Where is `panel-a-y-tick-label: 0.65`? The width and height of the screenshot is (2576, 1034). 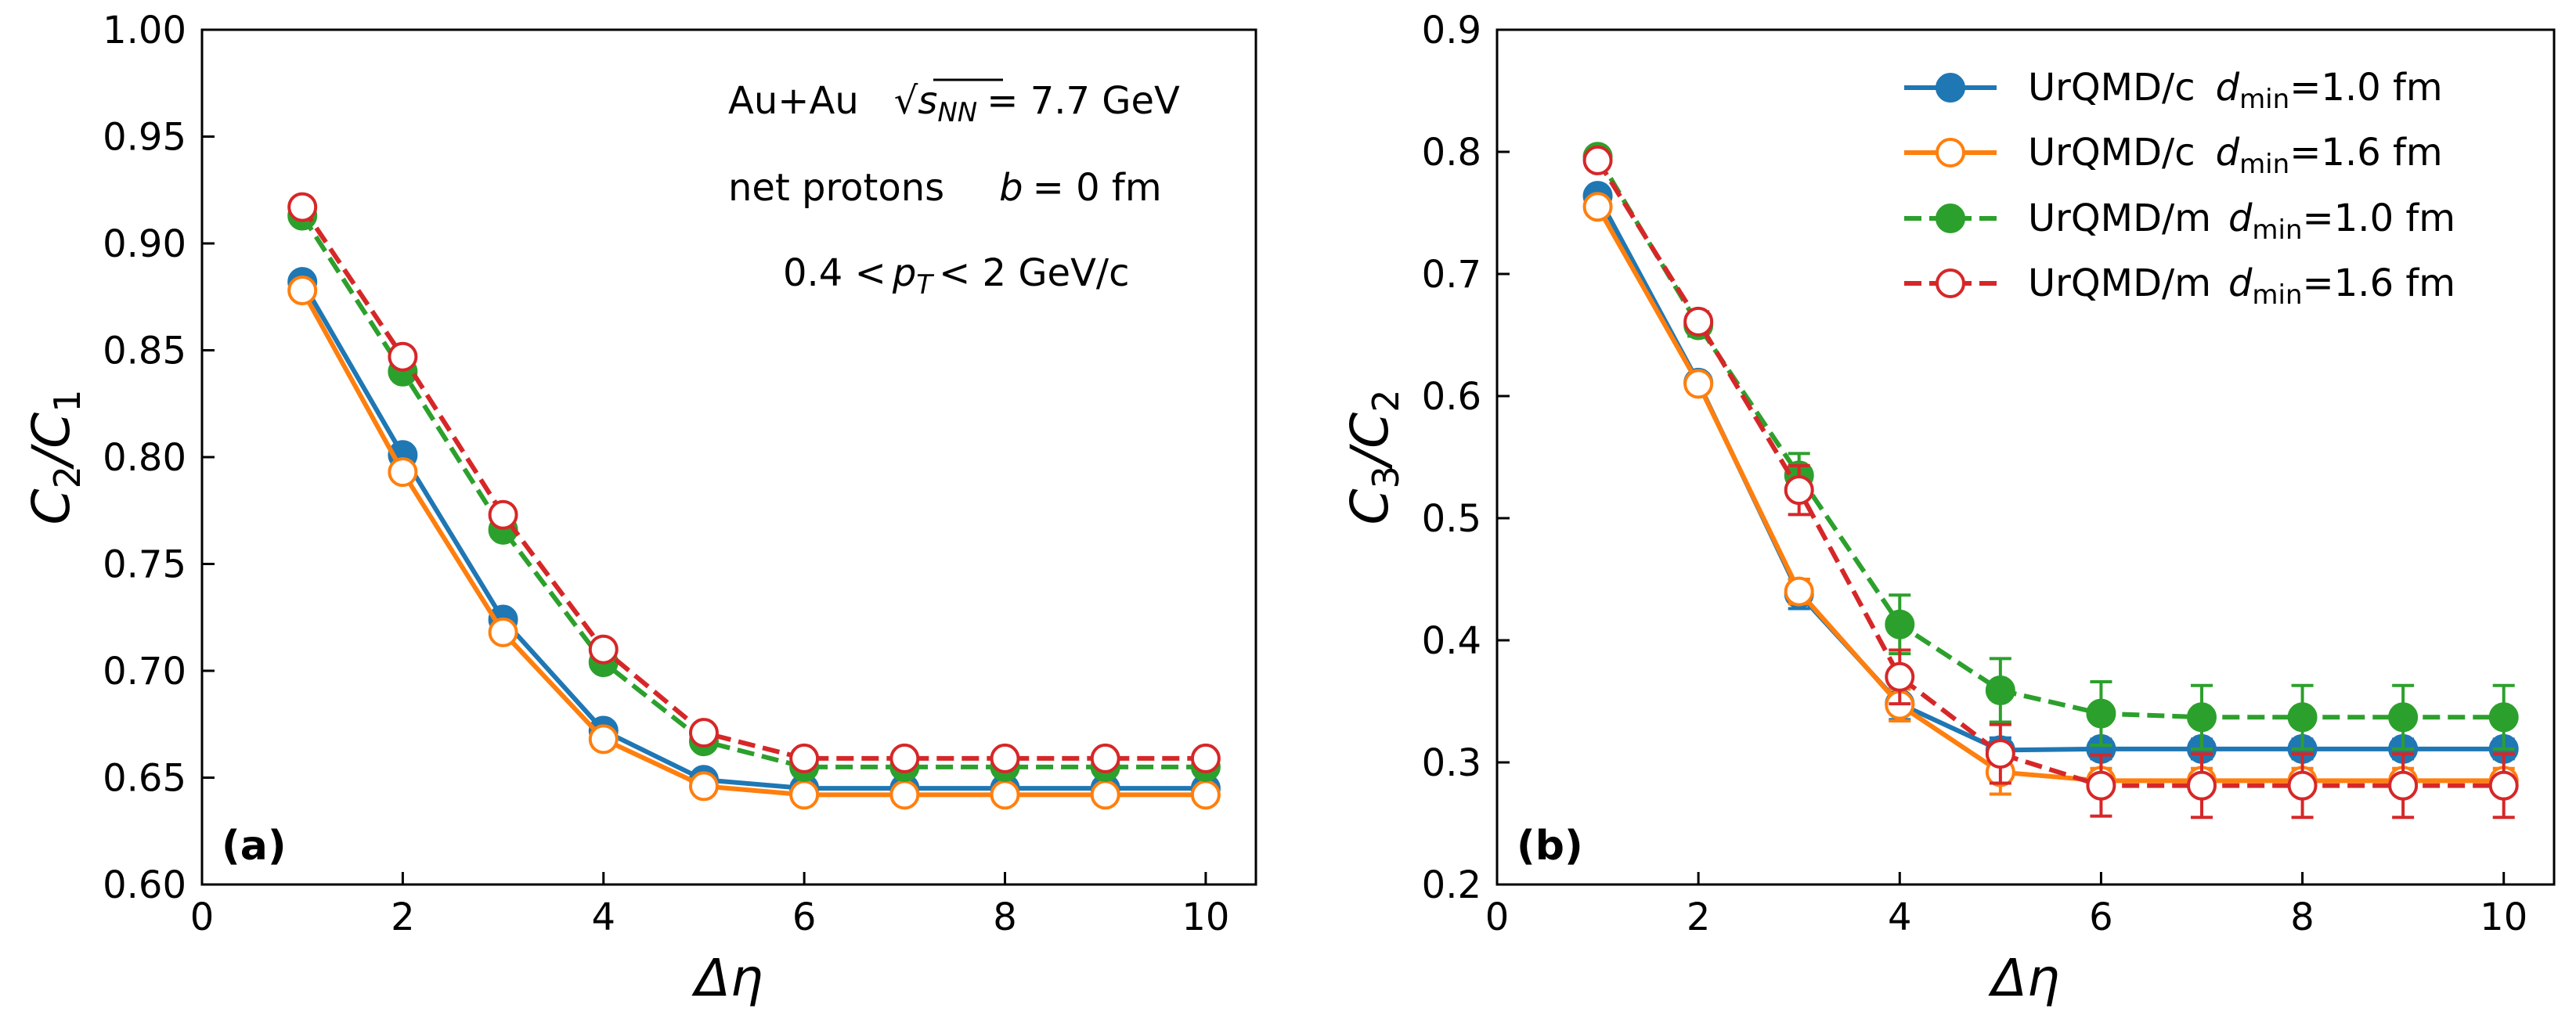
panel-a-y-tick-label: 0.65 is located at coordinates (145, 779).